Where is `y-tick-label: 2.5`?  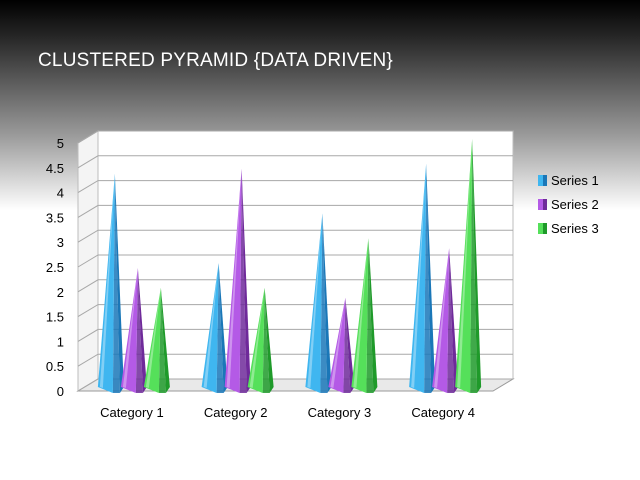 y-tick-label: 2.5 is located at coordinates (55, 267).